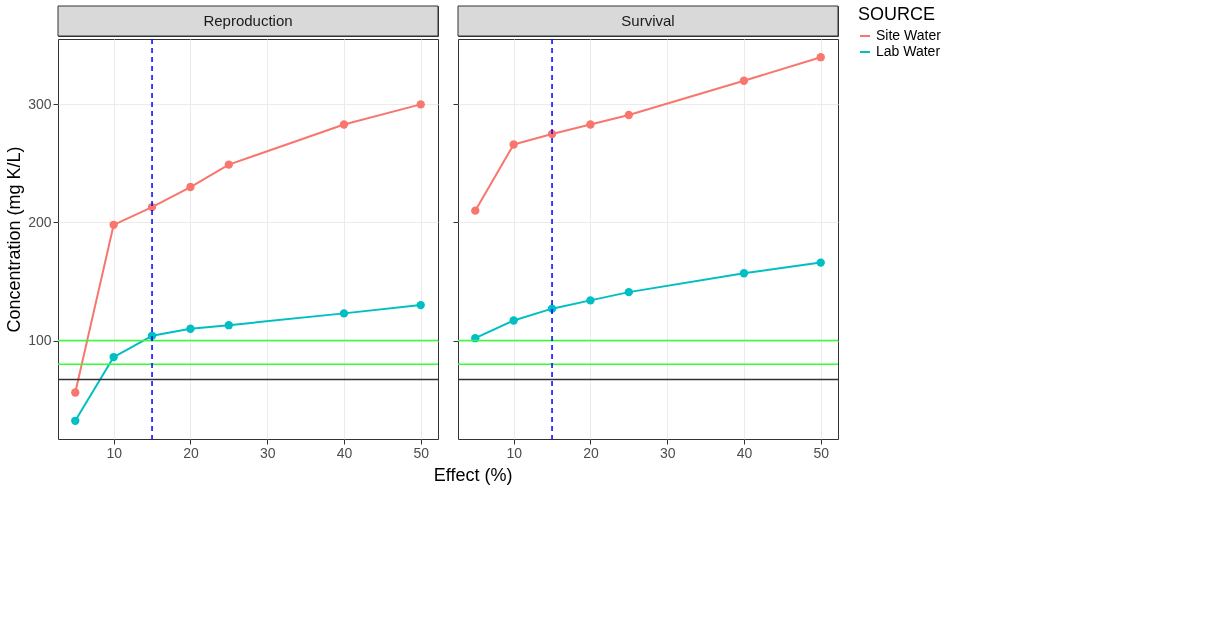 This screenshot has width=1232, height=630. What do you see at coordinates (648, 20) in the screenshot?
I see `chart-title: Survival` at bounding box center [648, 20].